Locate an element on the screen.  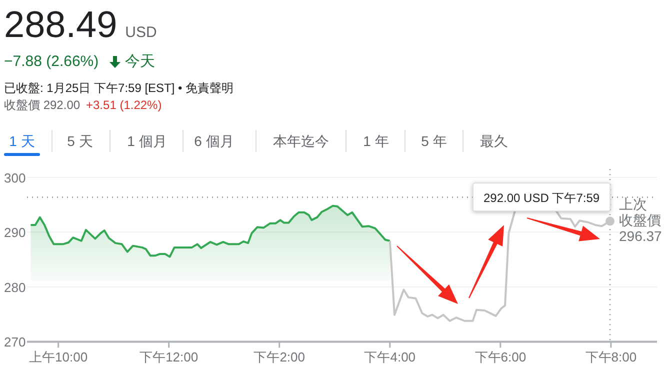
ytick: 280 is located at coordinates (15, 287).